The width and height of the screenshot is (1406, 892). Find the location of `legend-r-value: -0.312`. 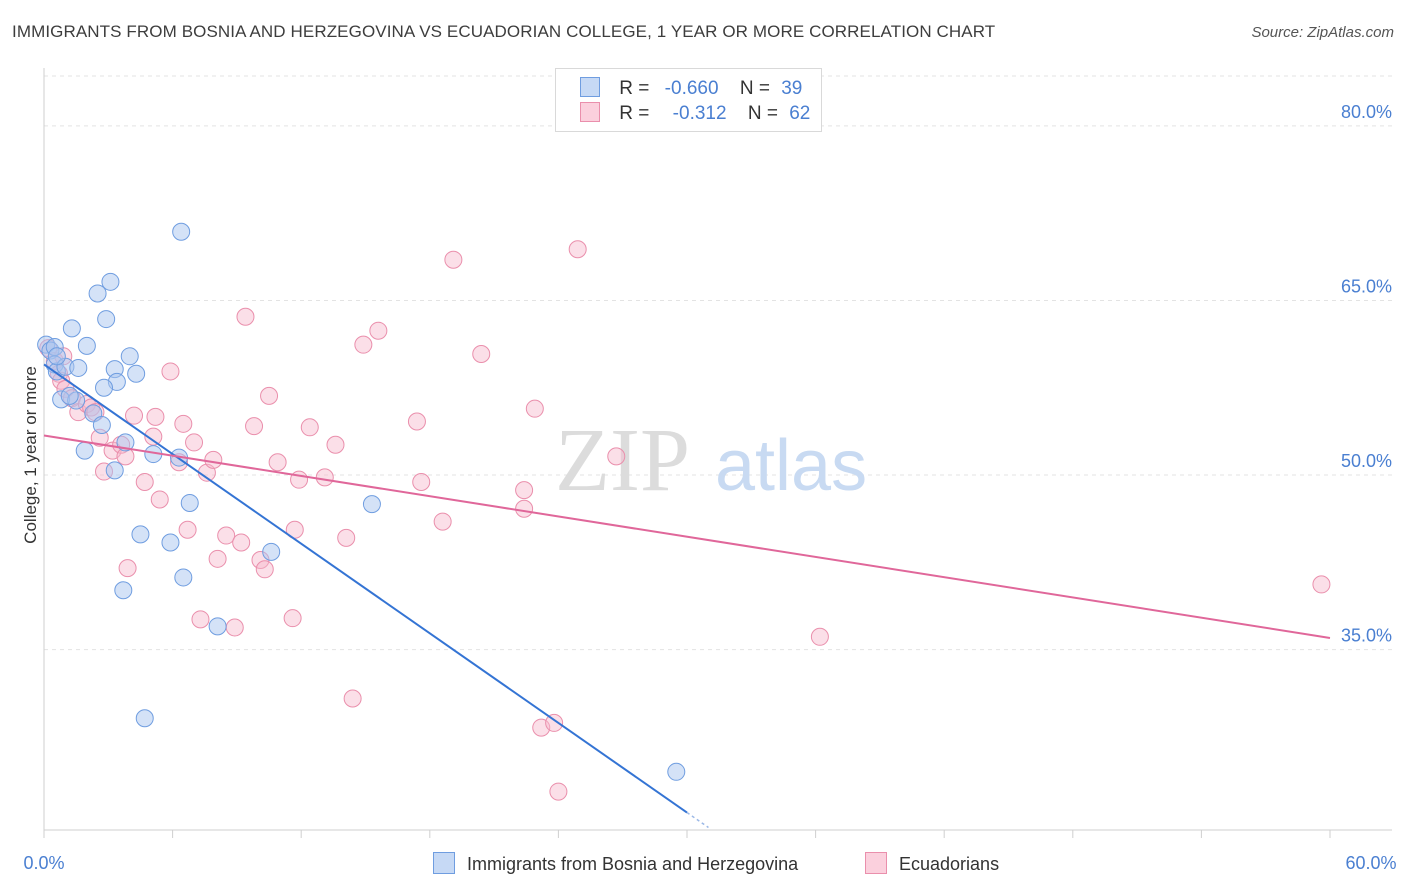

legend-r-value: -0.312 is located at coordinates (699, 113).